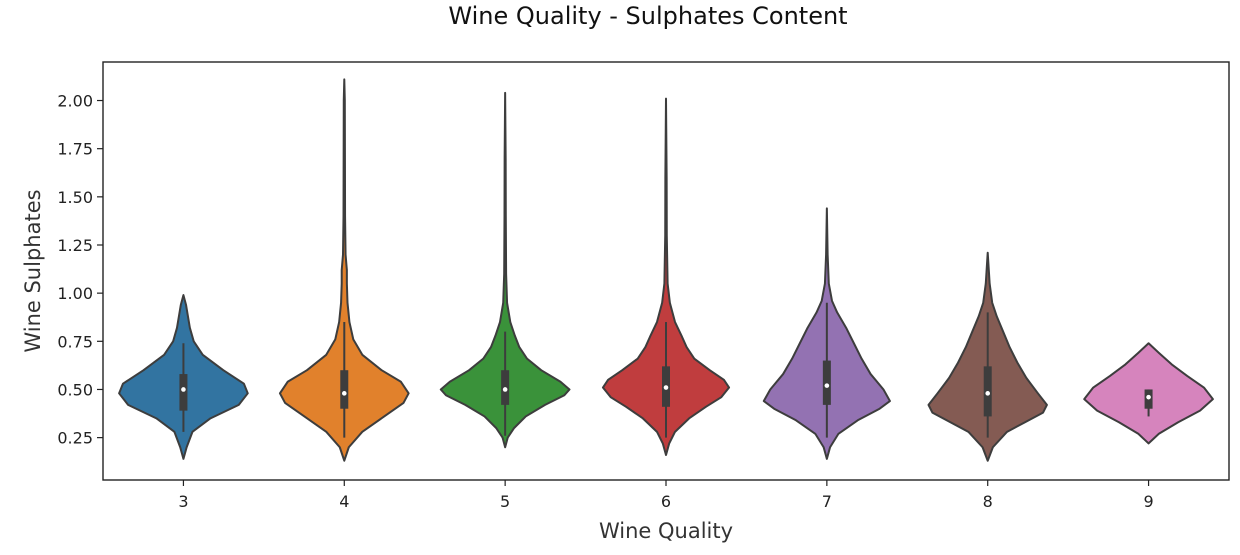 This screenshot has width=1240, height=555. What do you see at coordinates (666, 501) in the screenshot?
I see `x-tick-label-6: 6` at bounding box center [666, 501].